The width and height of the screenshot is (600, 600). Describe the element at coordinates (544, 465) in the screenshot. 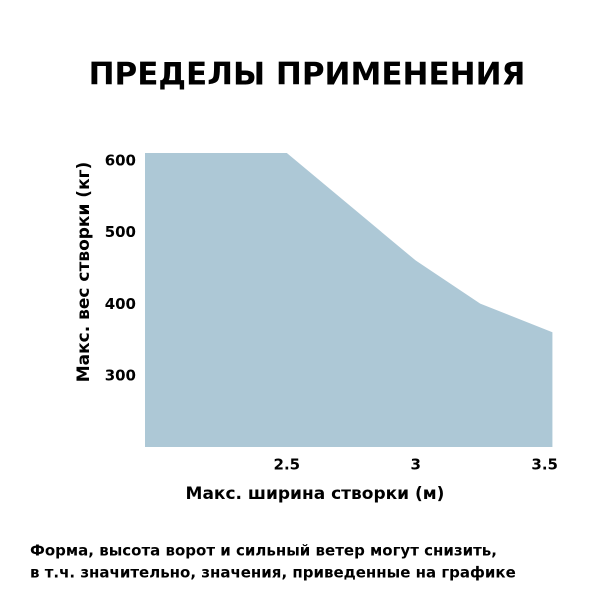

I see `x-tick-label: 3.5` at that location.